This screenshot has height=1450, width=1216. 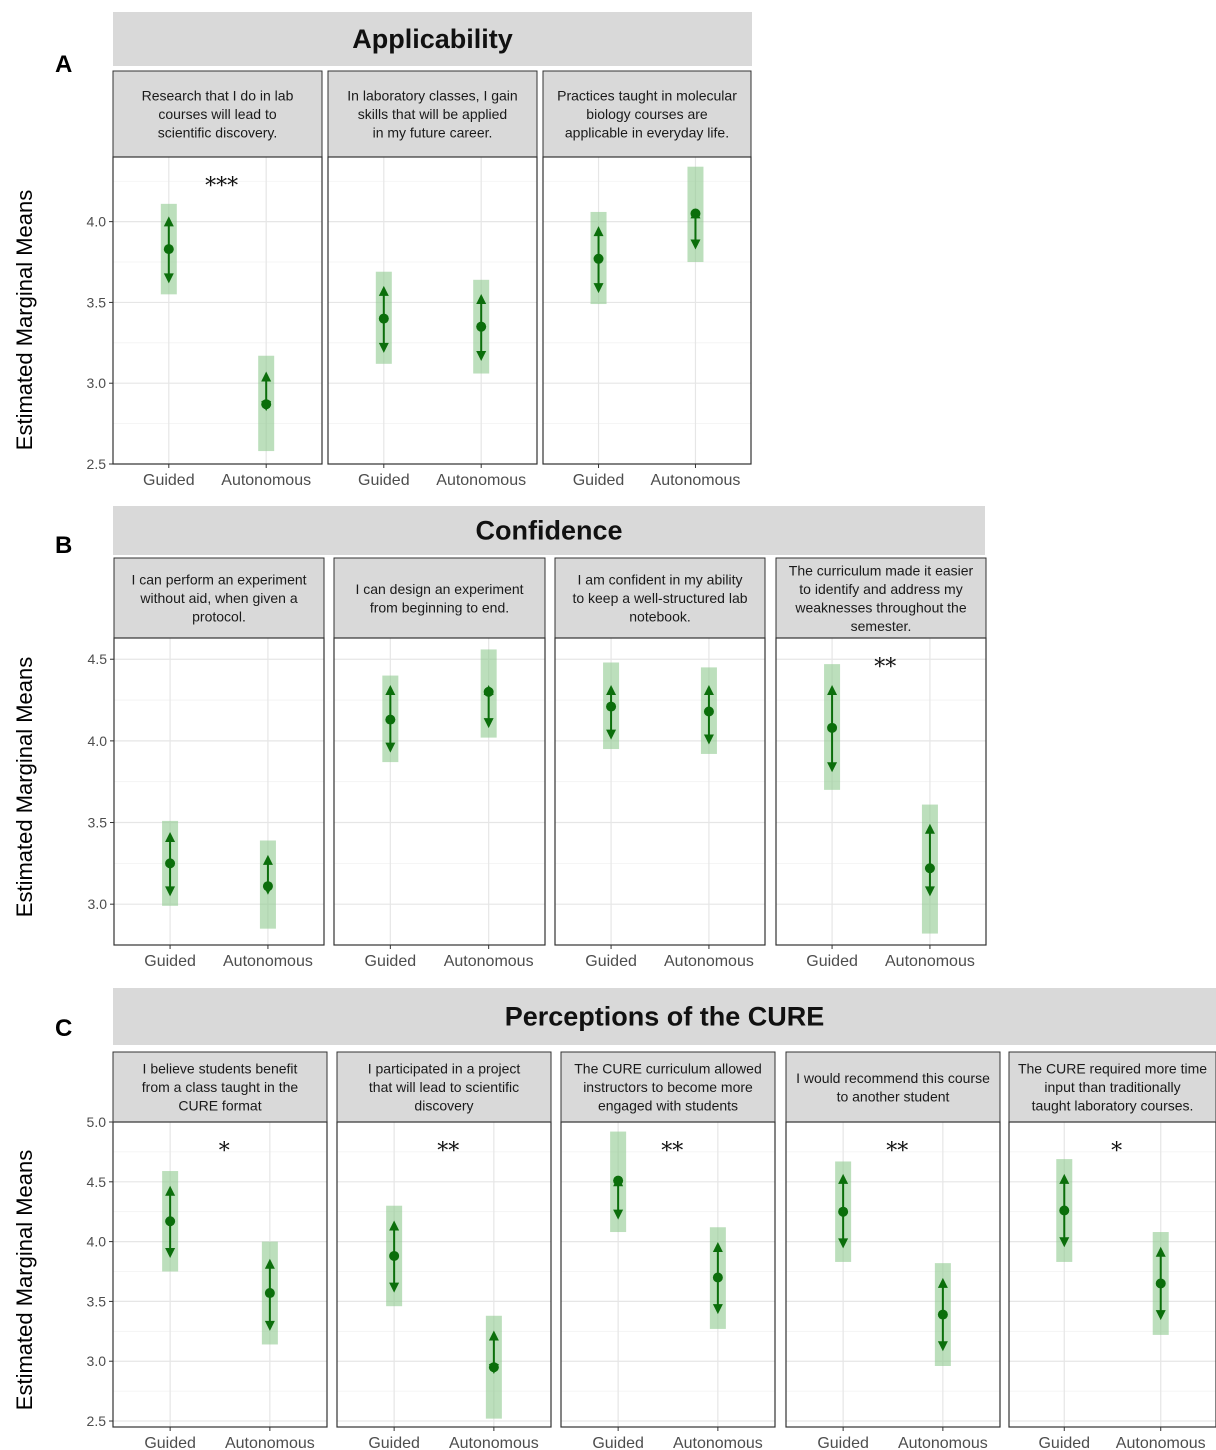 What do you see at coordinates (664, 1016) in the screenshot?
I see `panel-title-band` at bounding box center [664, 1016].